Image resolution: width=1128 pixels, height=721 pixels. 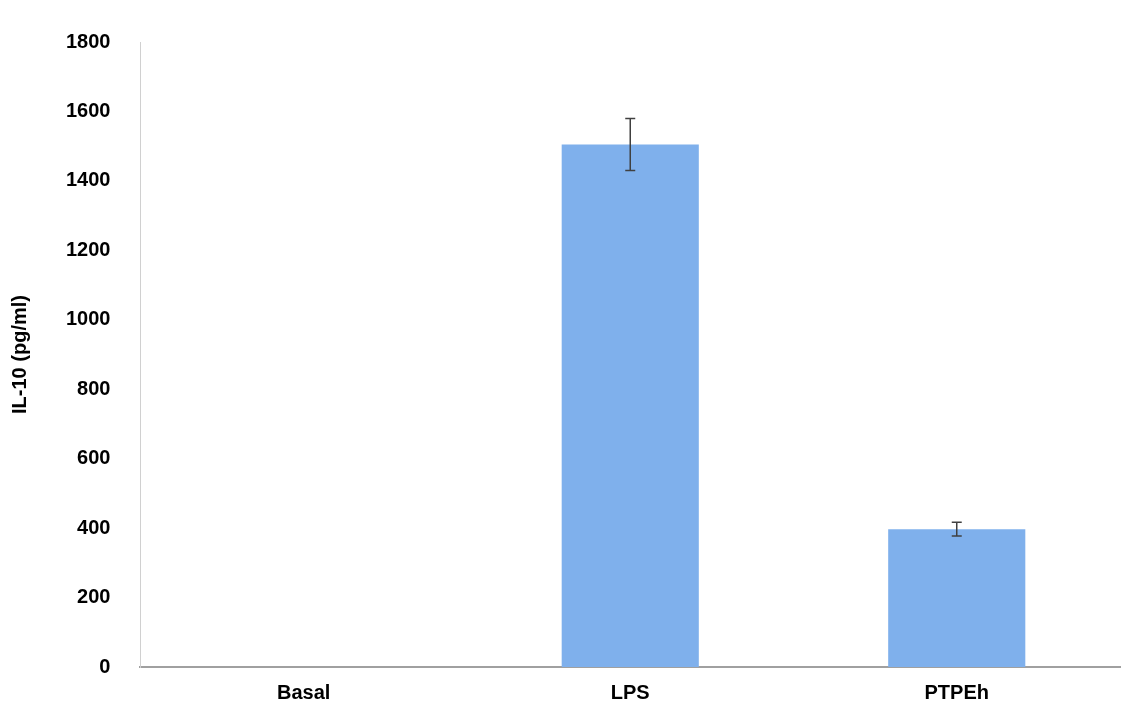 What do you see at coordinates (94, 596) in the screenshot?
I see `y-tick-label: 200` at bounding box center [94, 596].